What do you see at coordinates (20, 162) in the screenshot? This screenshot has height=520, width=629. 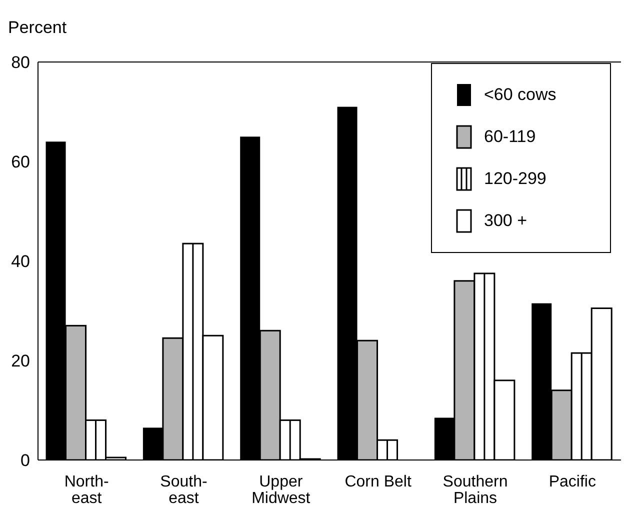 I see `y-tick-label: 60` at bounding box center [20, 162].